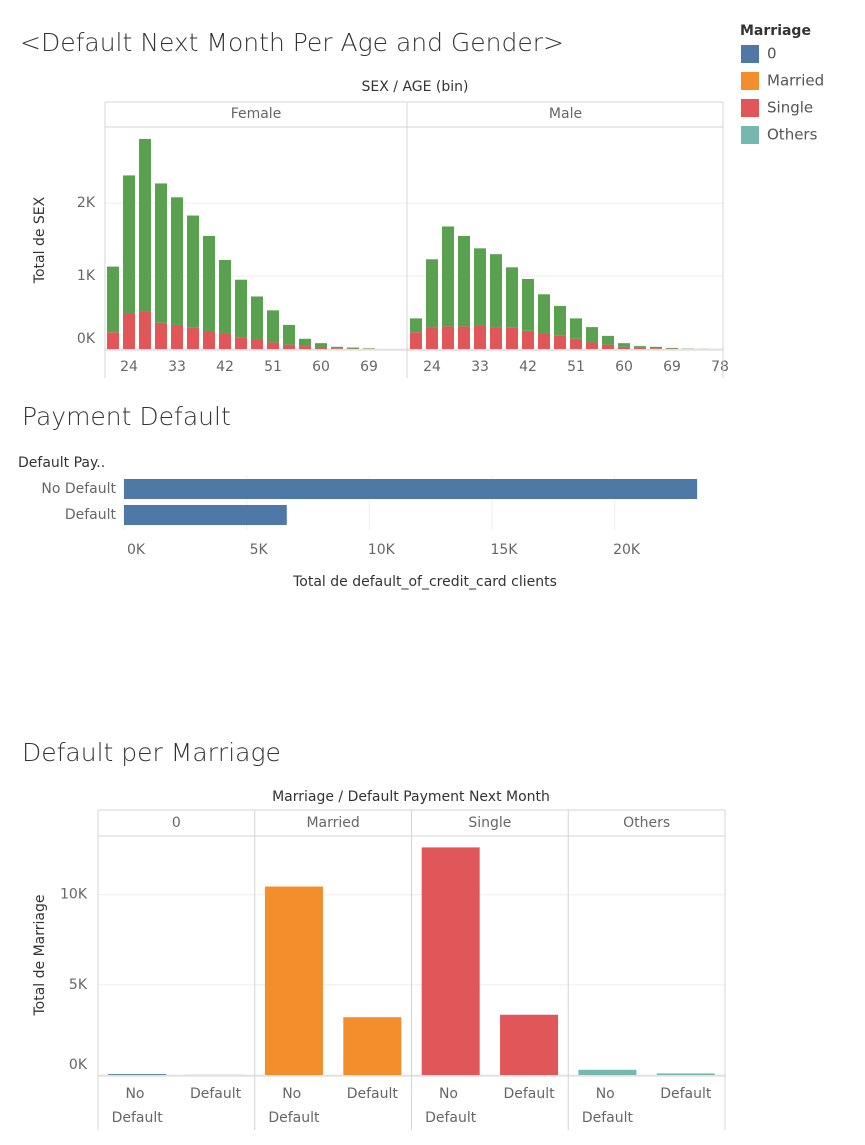 Image resolution: width=865 pixels, height=1145 pixels. What do you see at coordinates (256, 114) in the screenshot?
I see `facet-label: Female` at bounding box center [256, 114].